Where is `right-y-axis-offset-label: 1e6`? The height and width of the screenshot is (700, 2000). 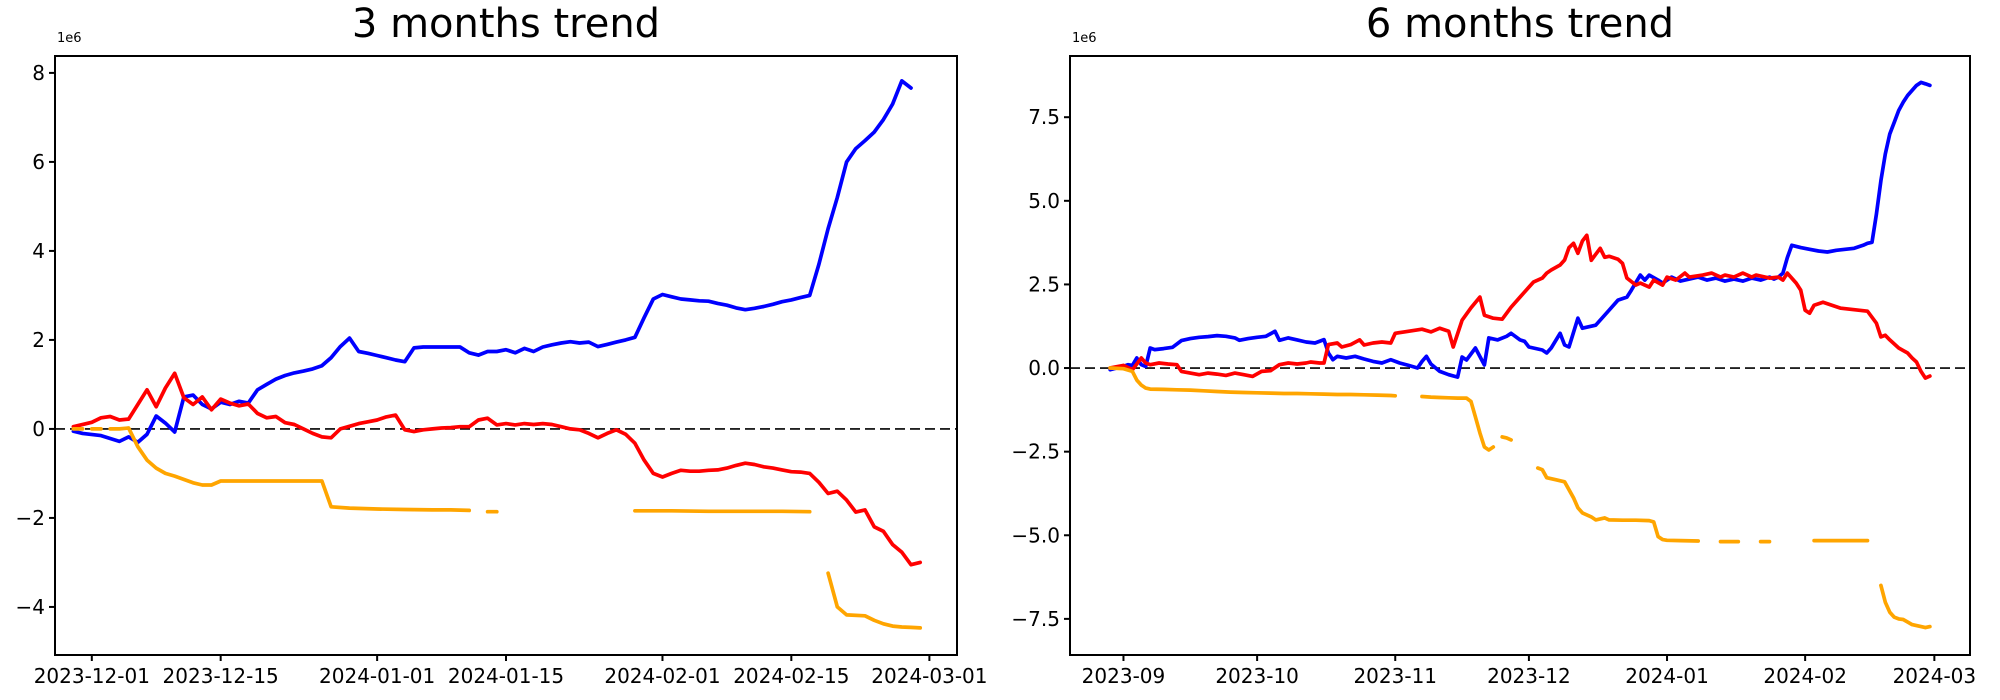
right-y-axis-offset-label: 1e6 is located at coordinates (1084, 38).